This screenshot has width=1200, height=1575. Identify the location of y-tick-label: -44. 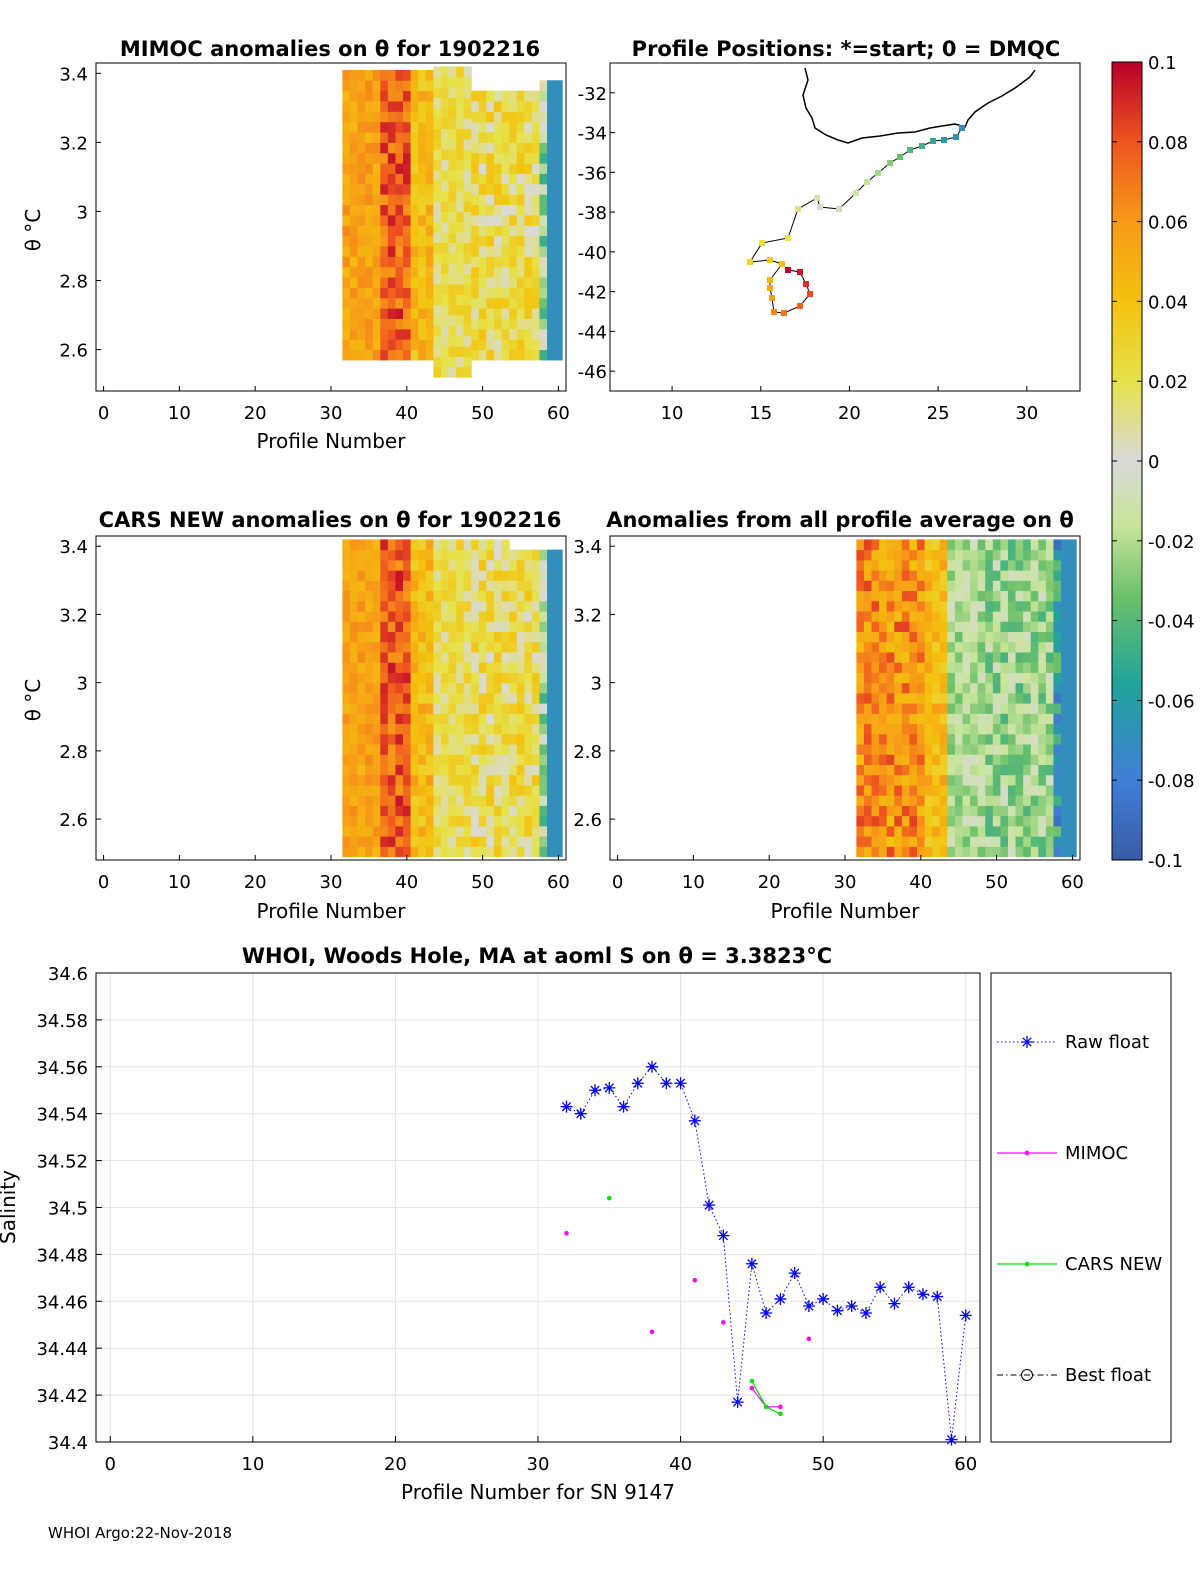
(592, 332).